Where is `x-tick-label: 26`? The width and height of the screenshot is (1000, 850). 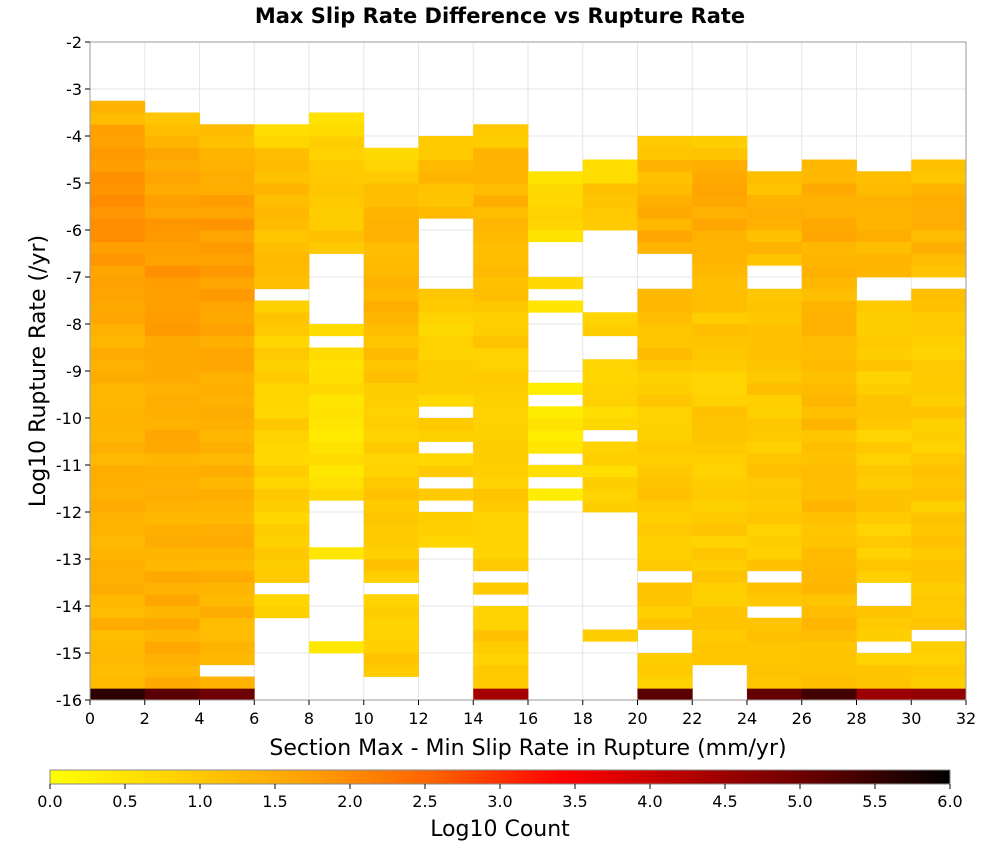 x-tick-label: 26 is located at coordinates (802, 718).